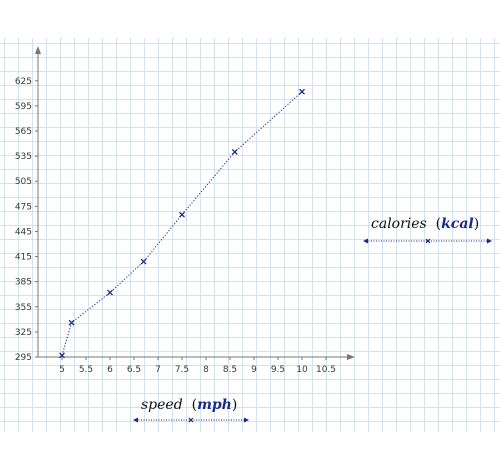  Describe the element at coordinates (110, 370) in the screenshot. I see `x-tick-label: 6` at that location.